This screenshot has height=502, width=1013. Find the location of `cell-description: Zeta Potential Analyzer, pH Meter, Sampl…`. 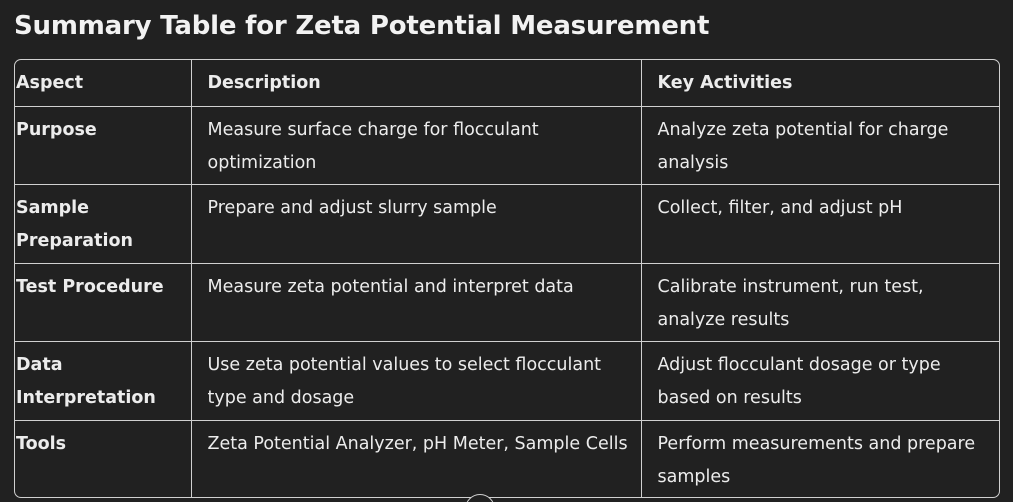

cell-description: Zeta Potential Analyzer, pH Meter, Sampl… is located at coordinates (416, 458).